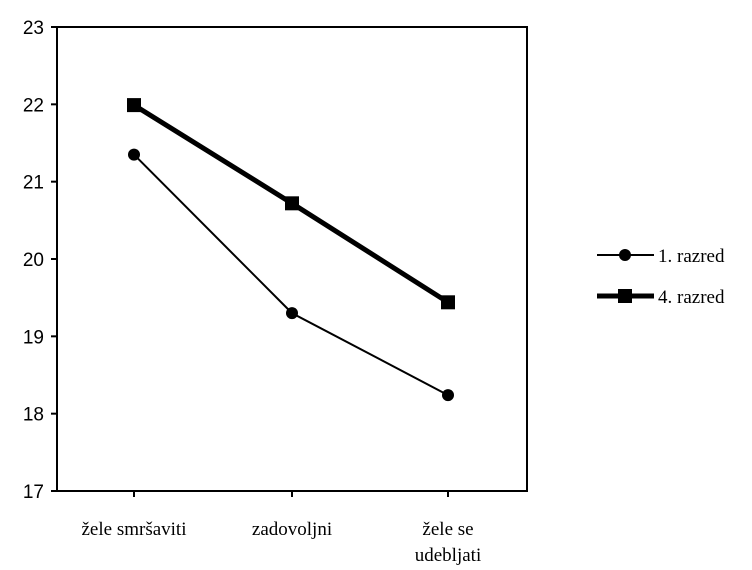  Describe the element at coordinates (33, 28) in the screenshot. I see `y-tick-label: 23` at that location.